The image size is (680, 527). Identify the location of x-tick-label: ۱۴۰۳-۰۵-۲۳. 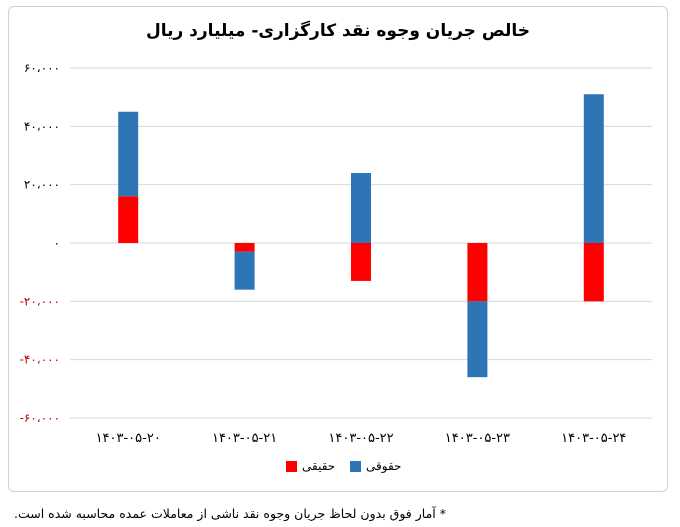
(477, 438).